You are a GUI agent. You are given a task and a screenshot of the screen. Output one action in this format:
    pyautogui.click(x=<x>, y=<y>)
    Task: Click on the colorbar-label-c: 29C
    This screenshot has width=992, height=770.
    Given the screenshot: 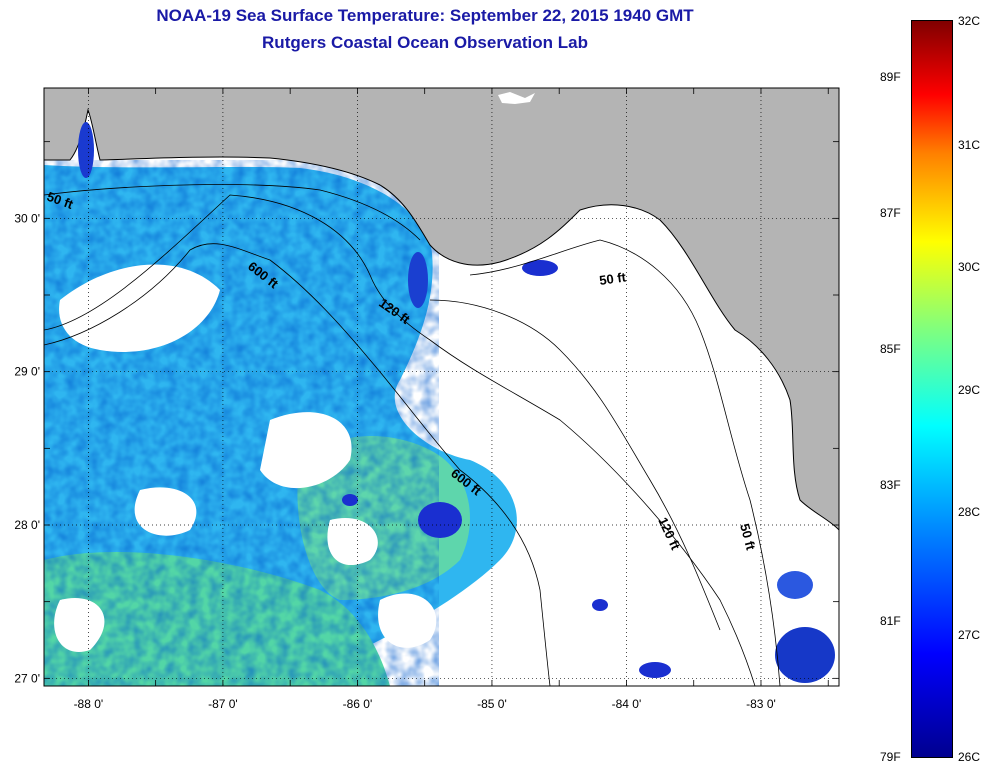 What is the action you would take?
    pyautogui.click(x=969, y=390)
    